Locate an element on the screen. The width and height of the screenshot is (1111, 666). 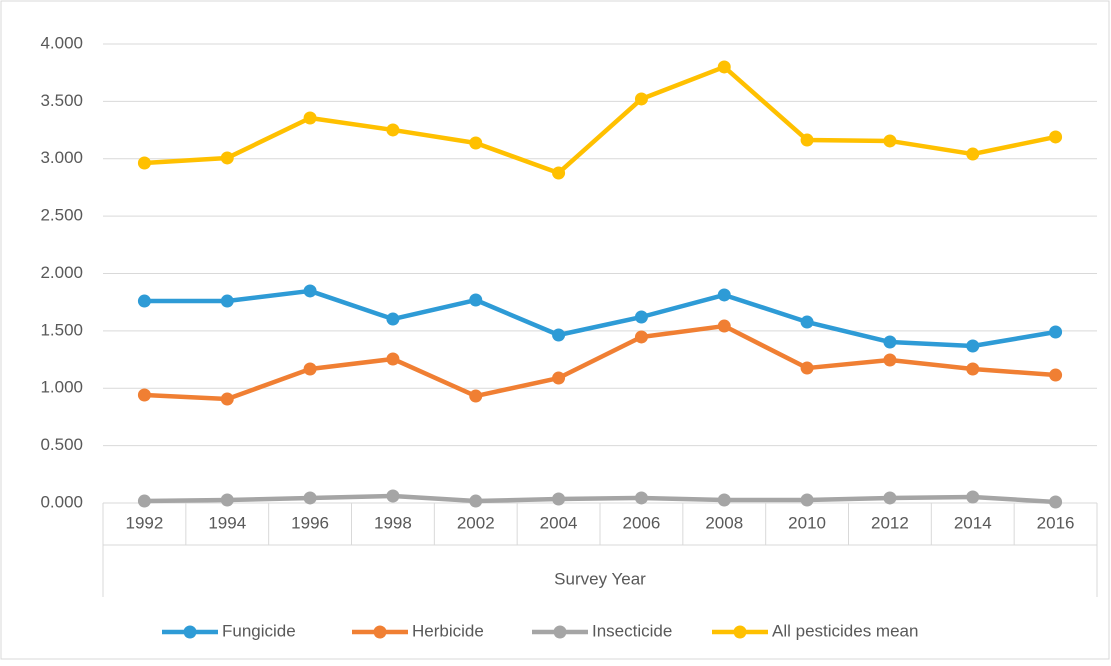
x-tick-label: 2012 is located at coordinates (890, 522).